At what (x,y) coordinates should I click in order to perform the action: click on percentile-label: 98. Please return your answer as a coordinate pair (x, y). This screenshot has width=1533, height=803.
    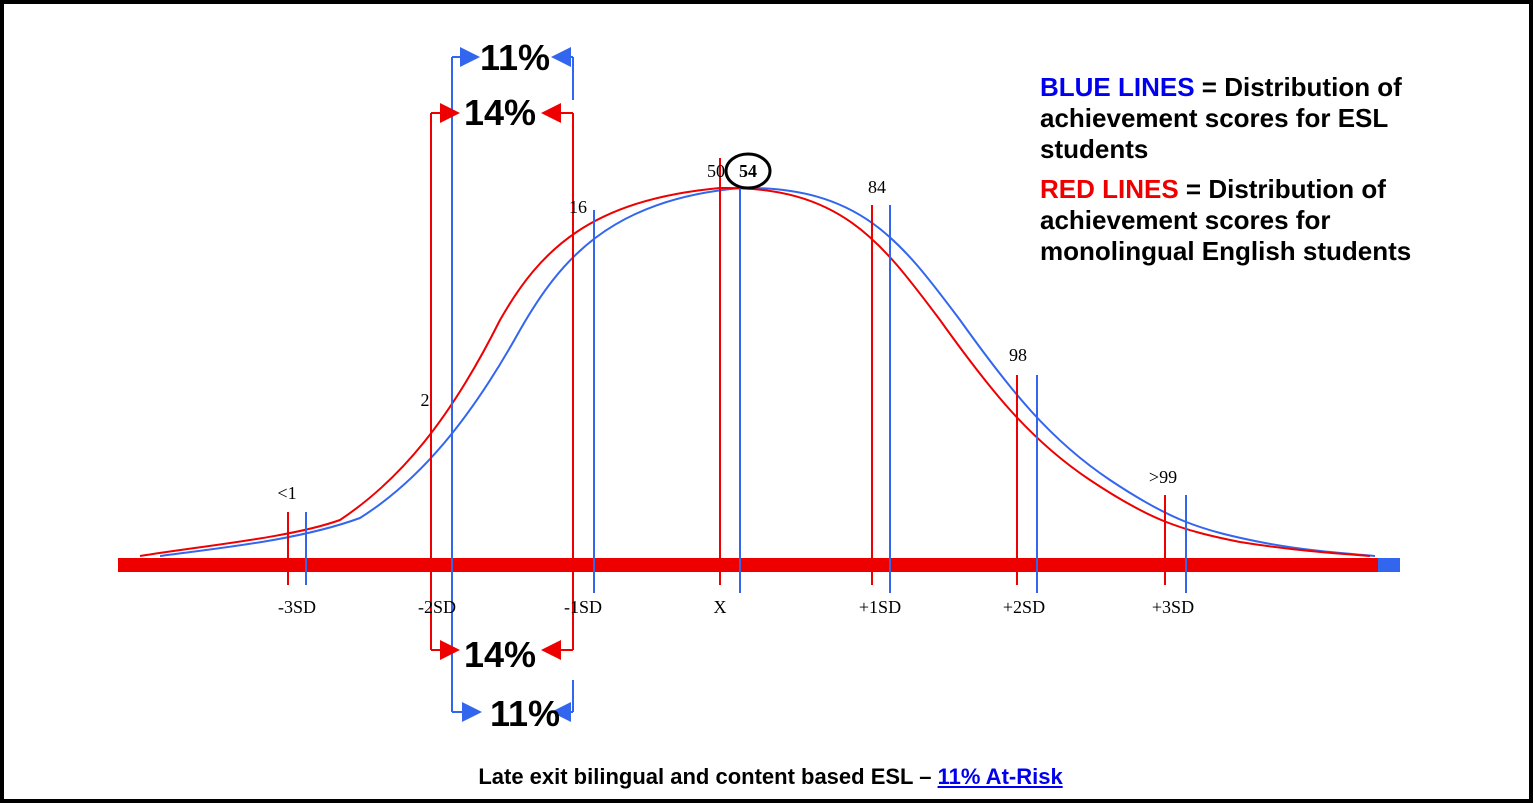
    Looking at the image, I should click on (1018, 355).